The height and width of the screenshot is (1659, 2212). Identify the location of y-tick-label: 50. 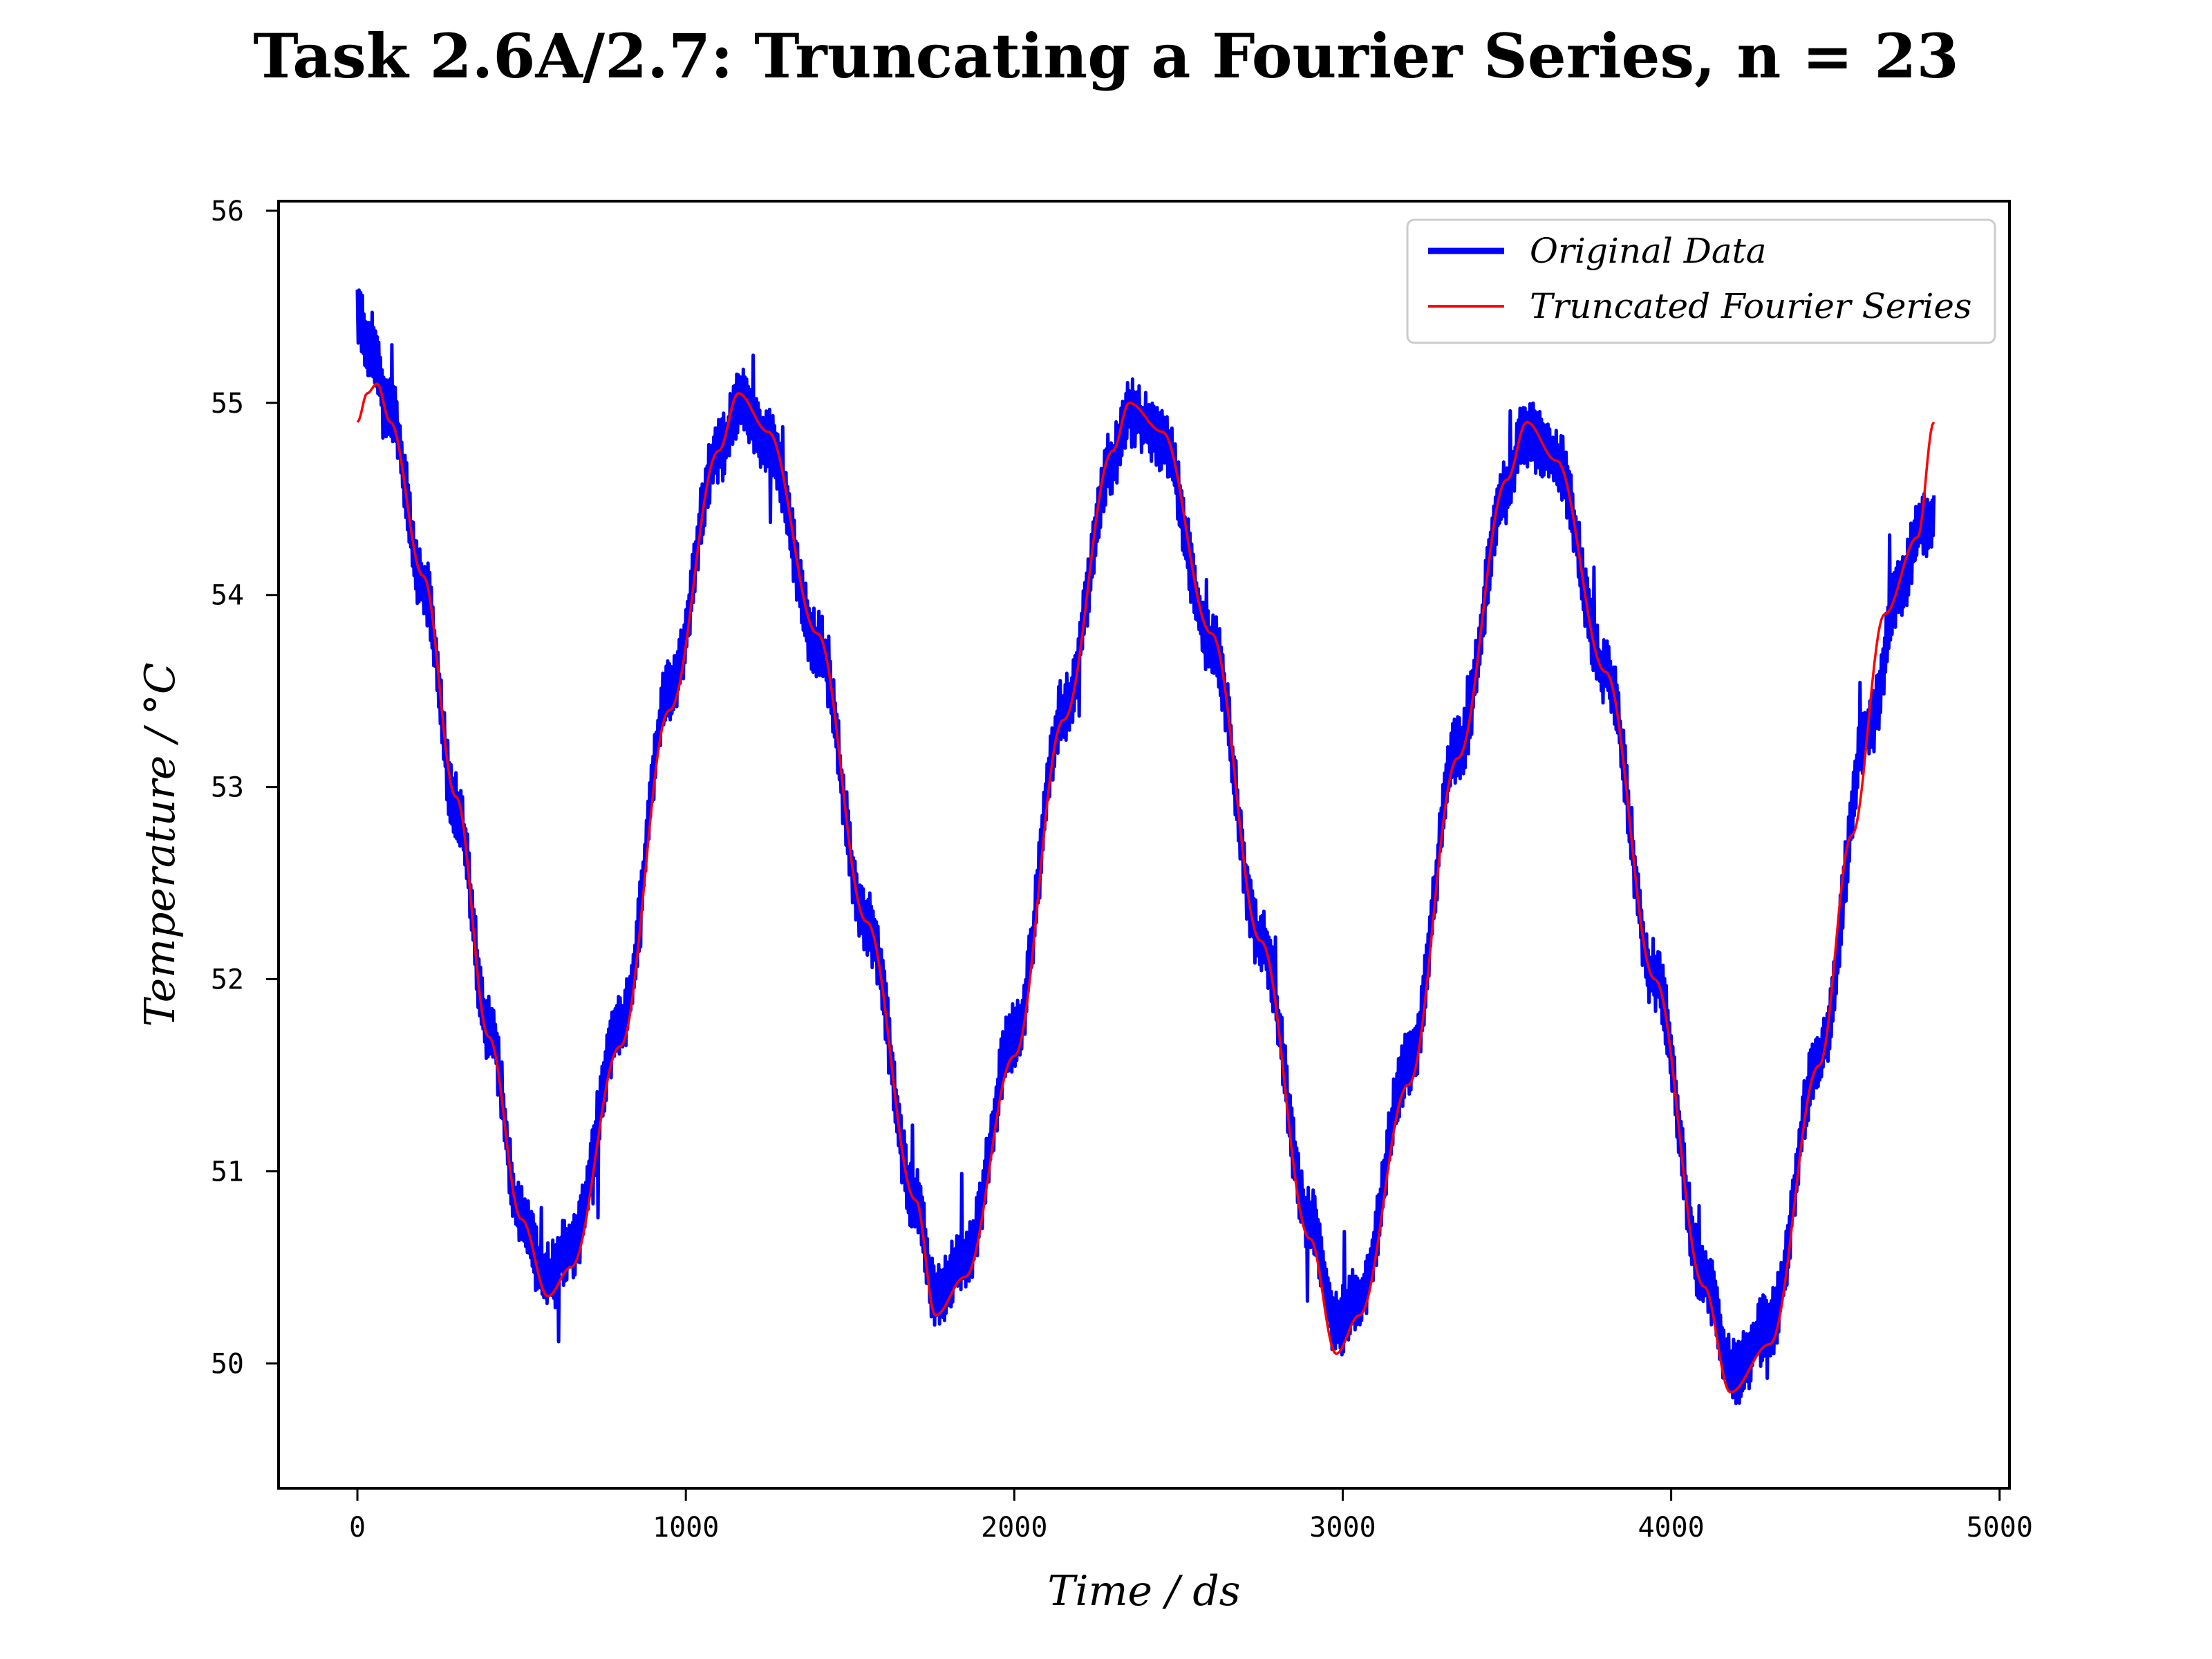
(228, 1364).